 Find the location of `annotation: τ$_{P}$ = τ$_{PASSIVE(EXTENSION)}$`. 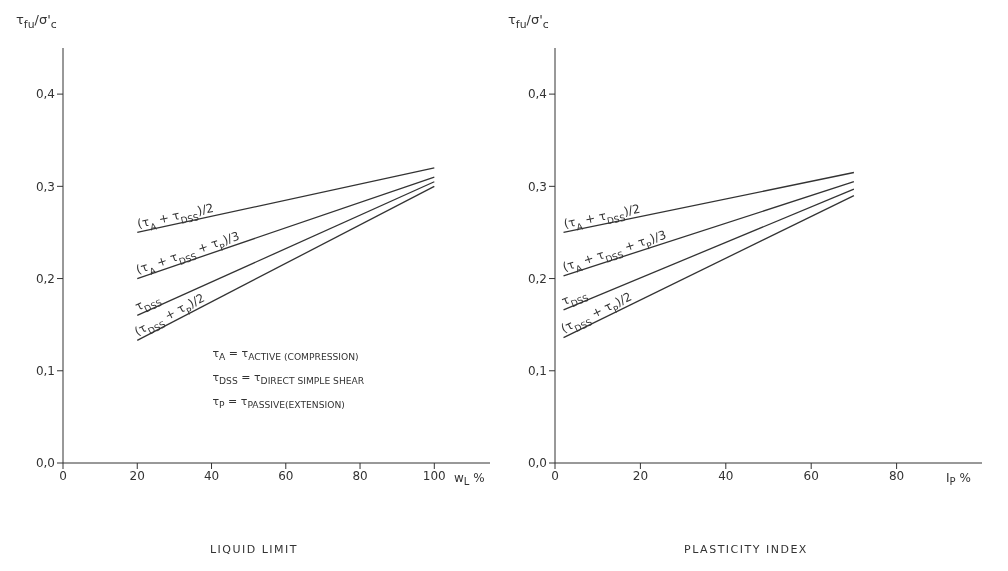

annotation: τ$_{P}$ = τ$_{PASSIVE(EXTENSION)}$ is located at coordinates (278, 402).